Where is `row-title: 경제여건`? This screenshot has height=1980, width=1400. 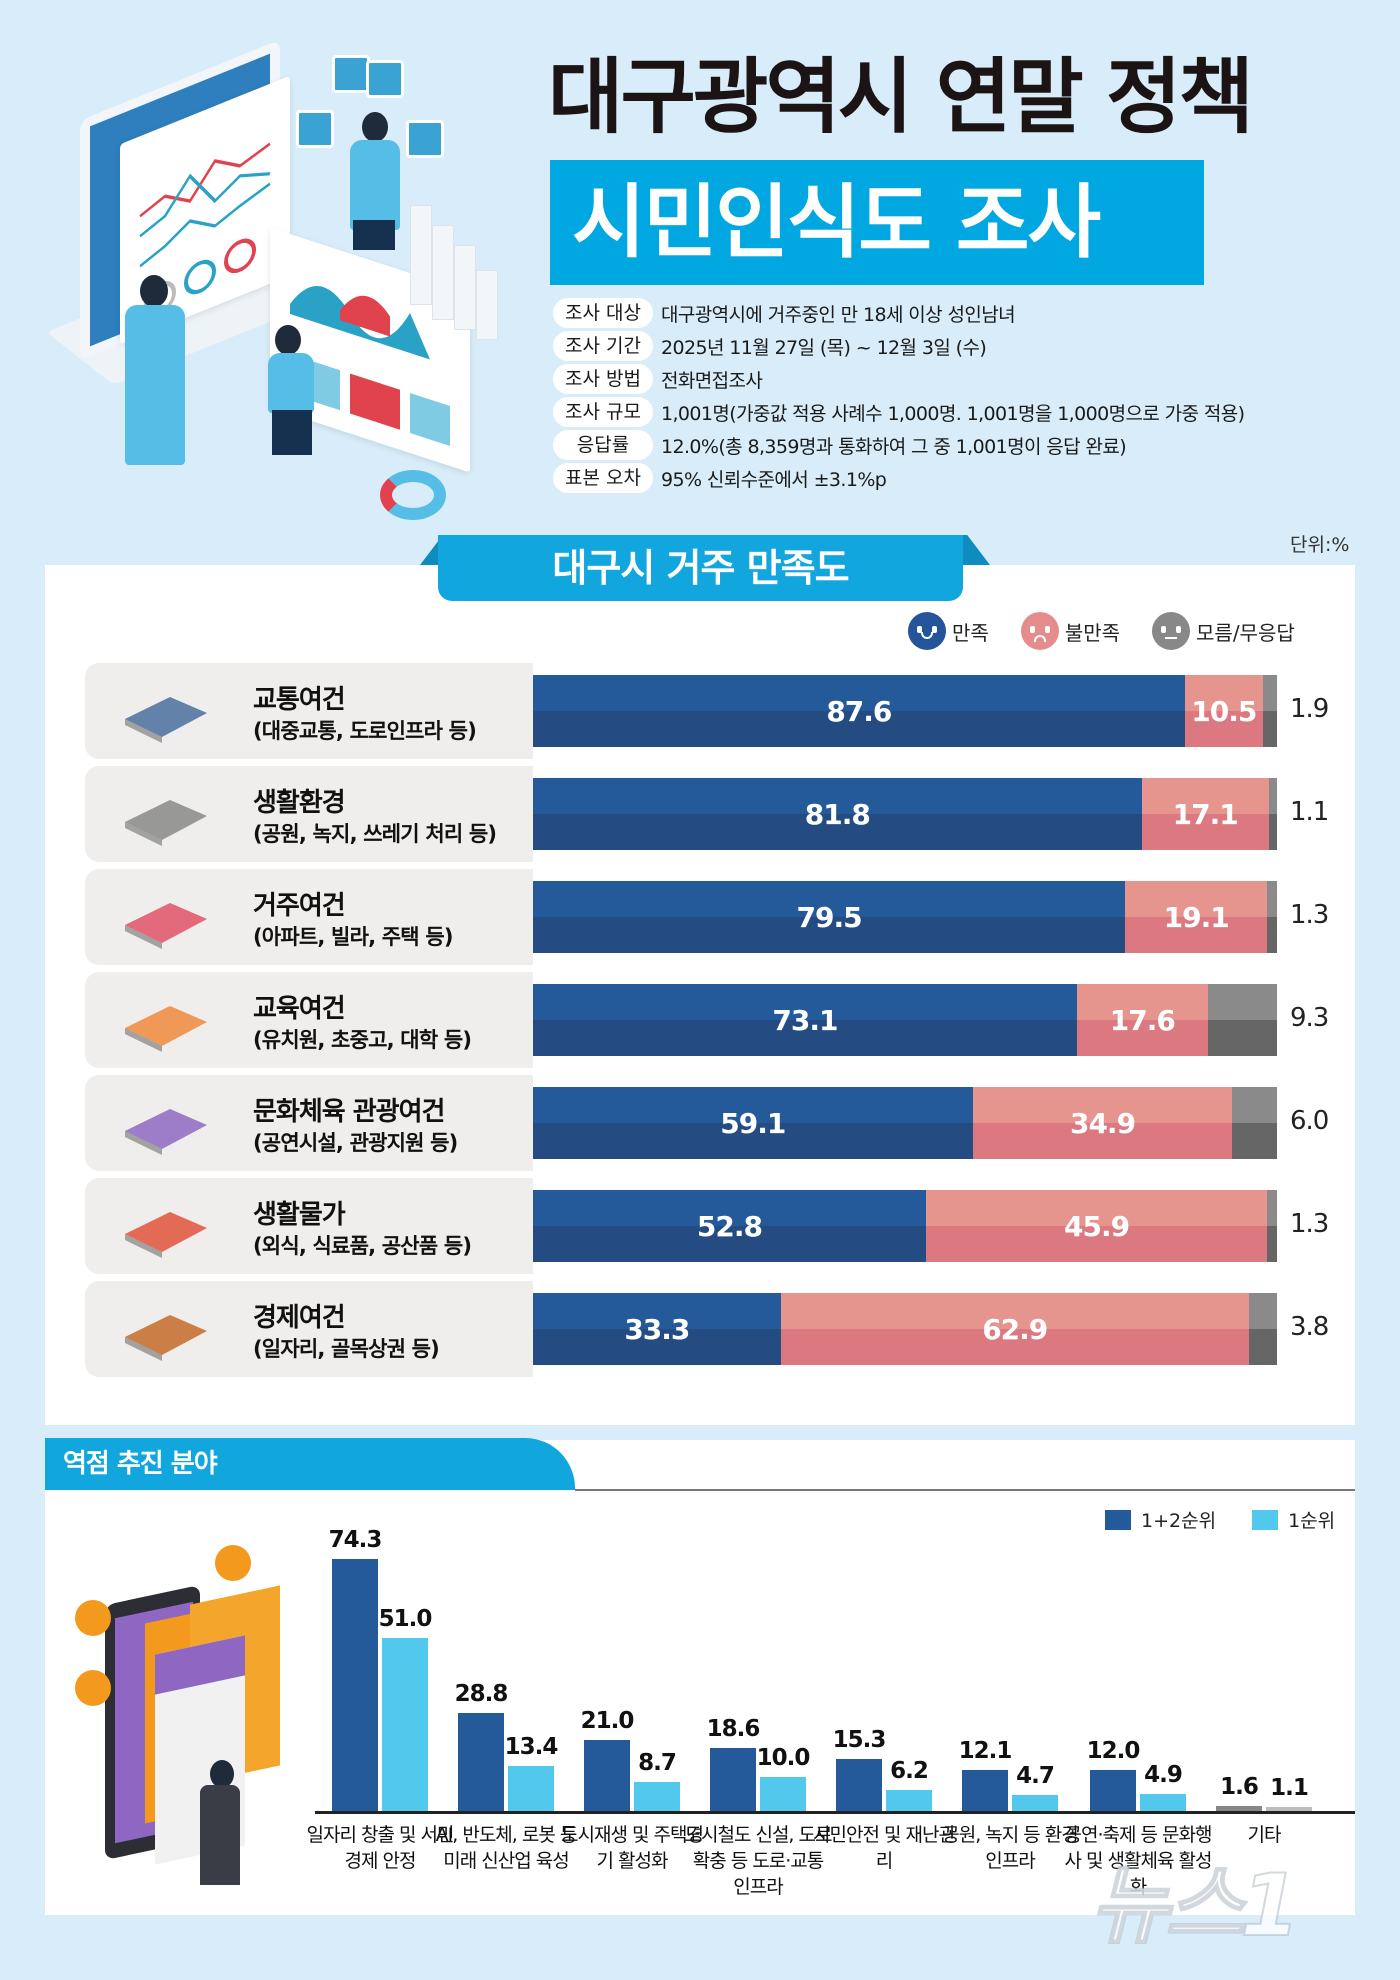
row-title: 경제여건 is located at coordinates (299, 1318).